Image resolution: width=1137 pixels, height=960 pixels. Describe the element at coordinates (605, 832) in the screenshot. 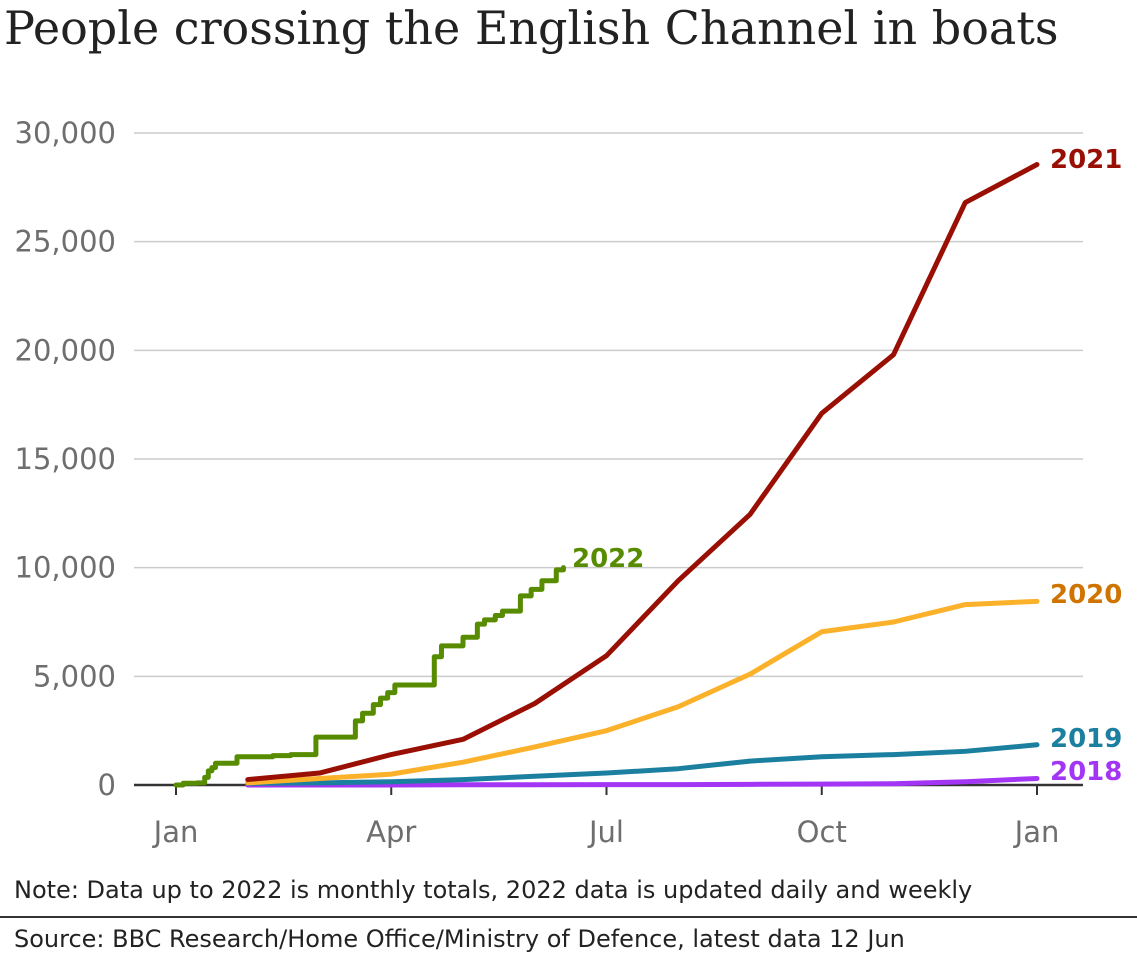

I see `x-tick-label: Jul` at that location.